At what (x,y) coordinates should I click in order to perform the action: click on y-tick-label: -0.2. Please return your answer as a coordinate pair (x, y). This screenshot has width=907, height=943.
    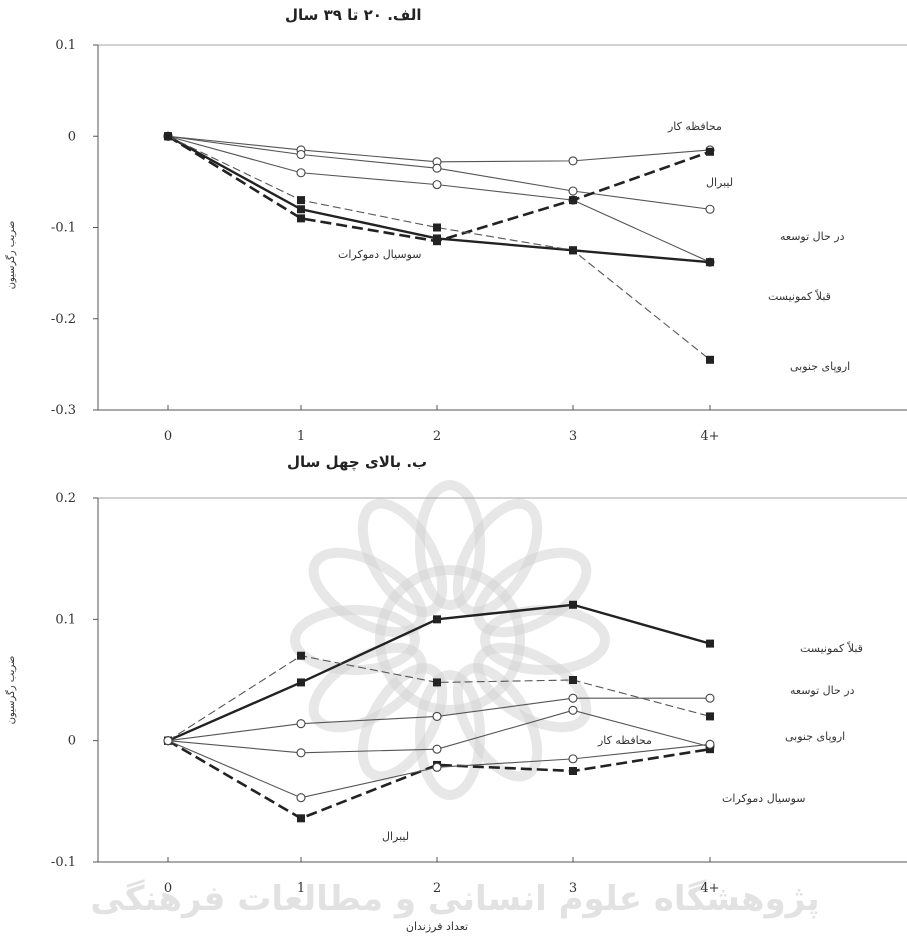
    Looking at the image, I should click on (63, 319).